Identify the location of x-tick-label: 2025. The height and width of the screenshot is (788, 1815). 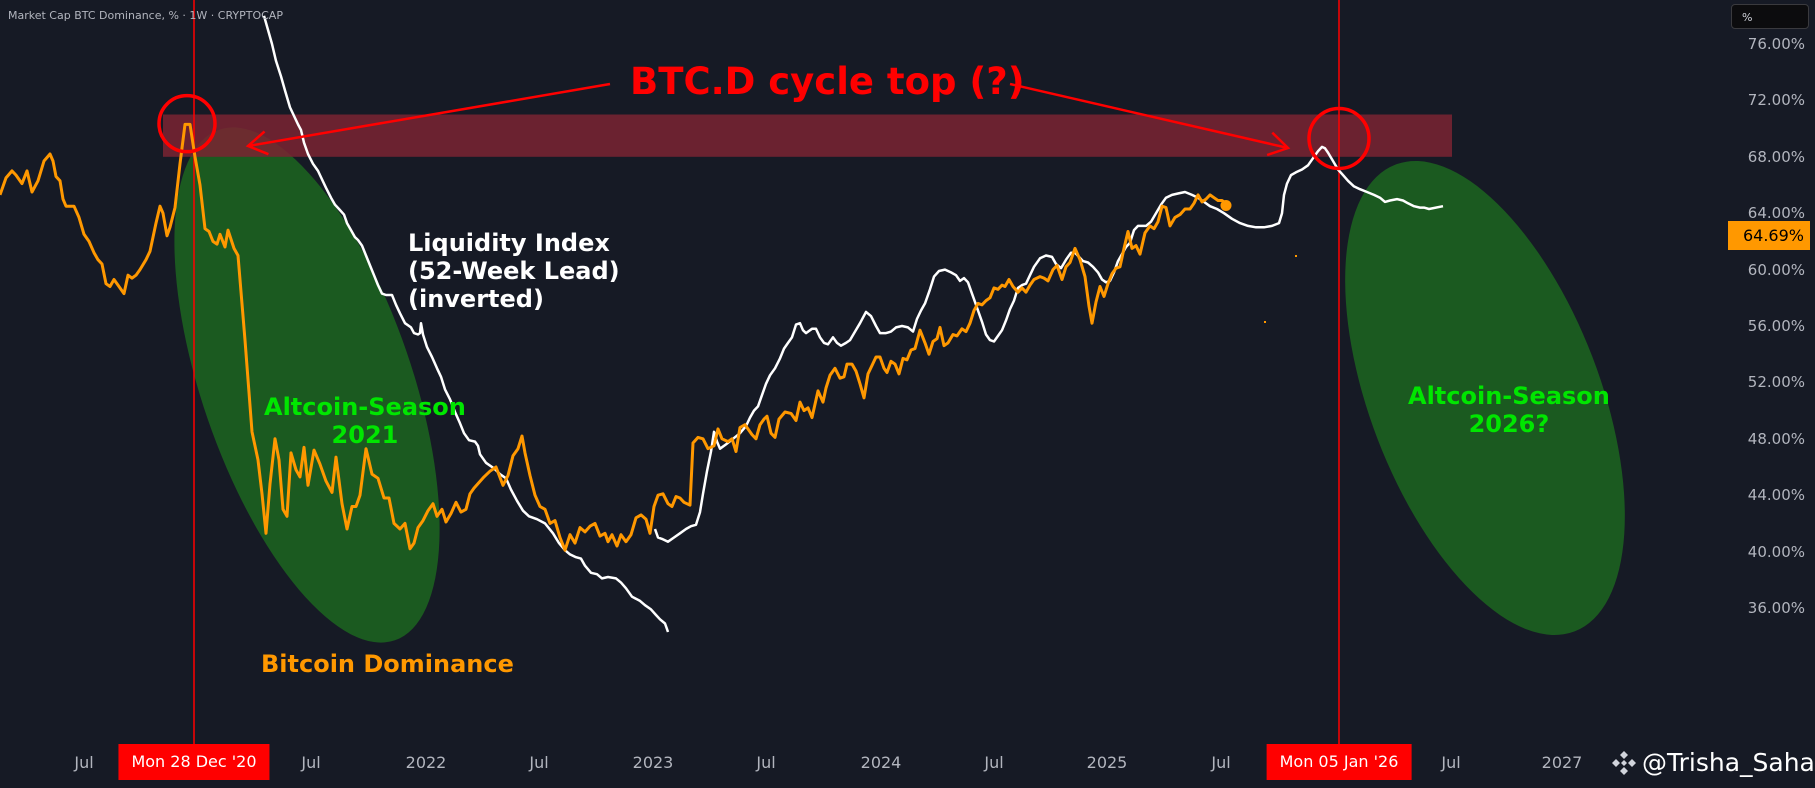
(1107, 762).